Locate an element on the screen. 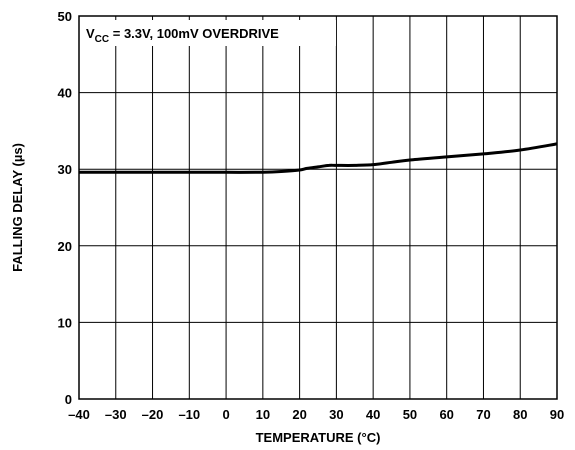 Image resolution: width=575 pixels, height=450 pixels. x-tick-label: –30 is located at coordinates (116, 414).